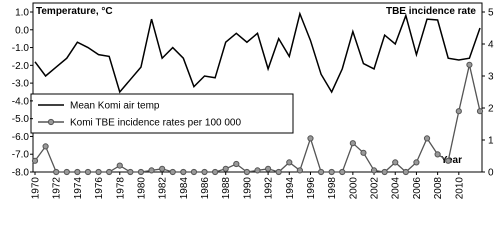 The height and width of the screenshot is (240, 500). I want to click on legend-marker, so click(51, 122).